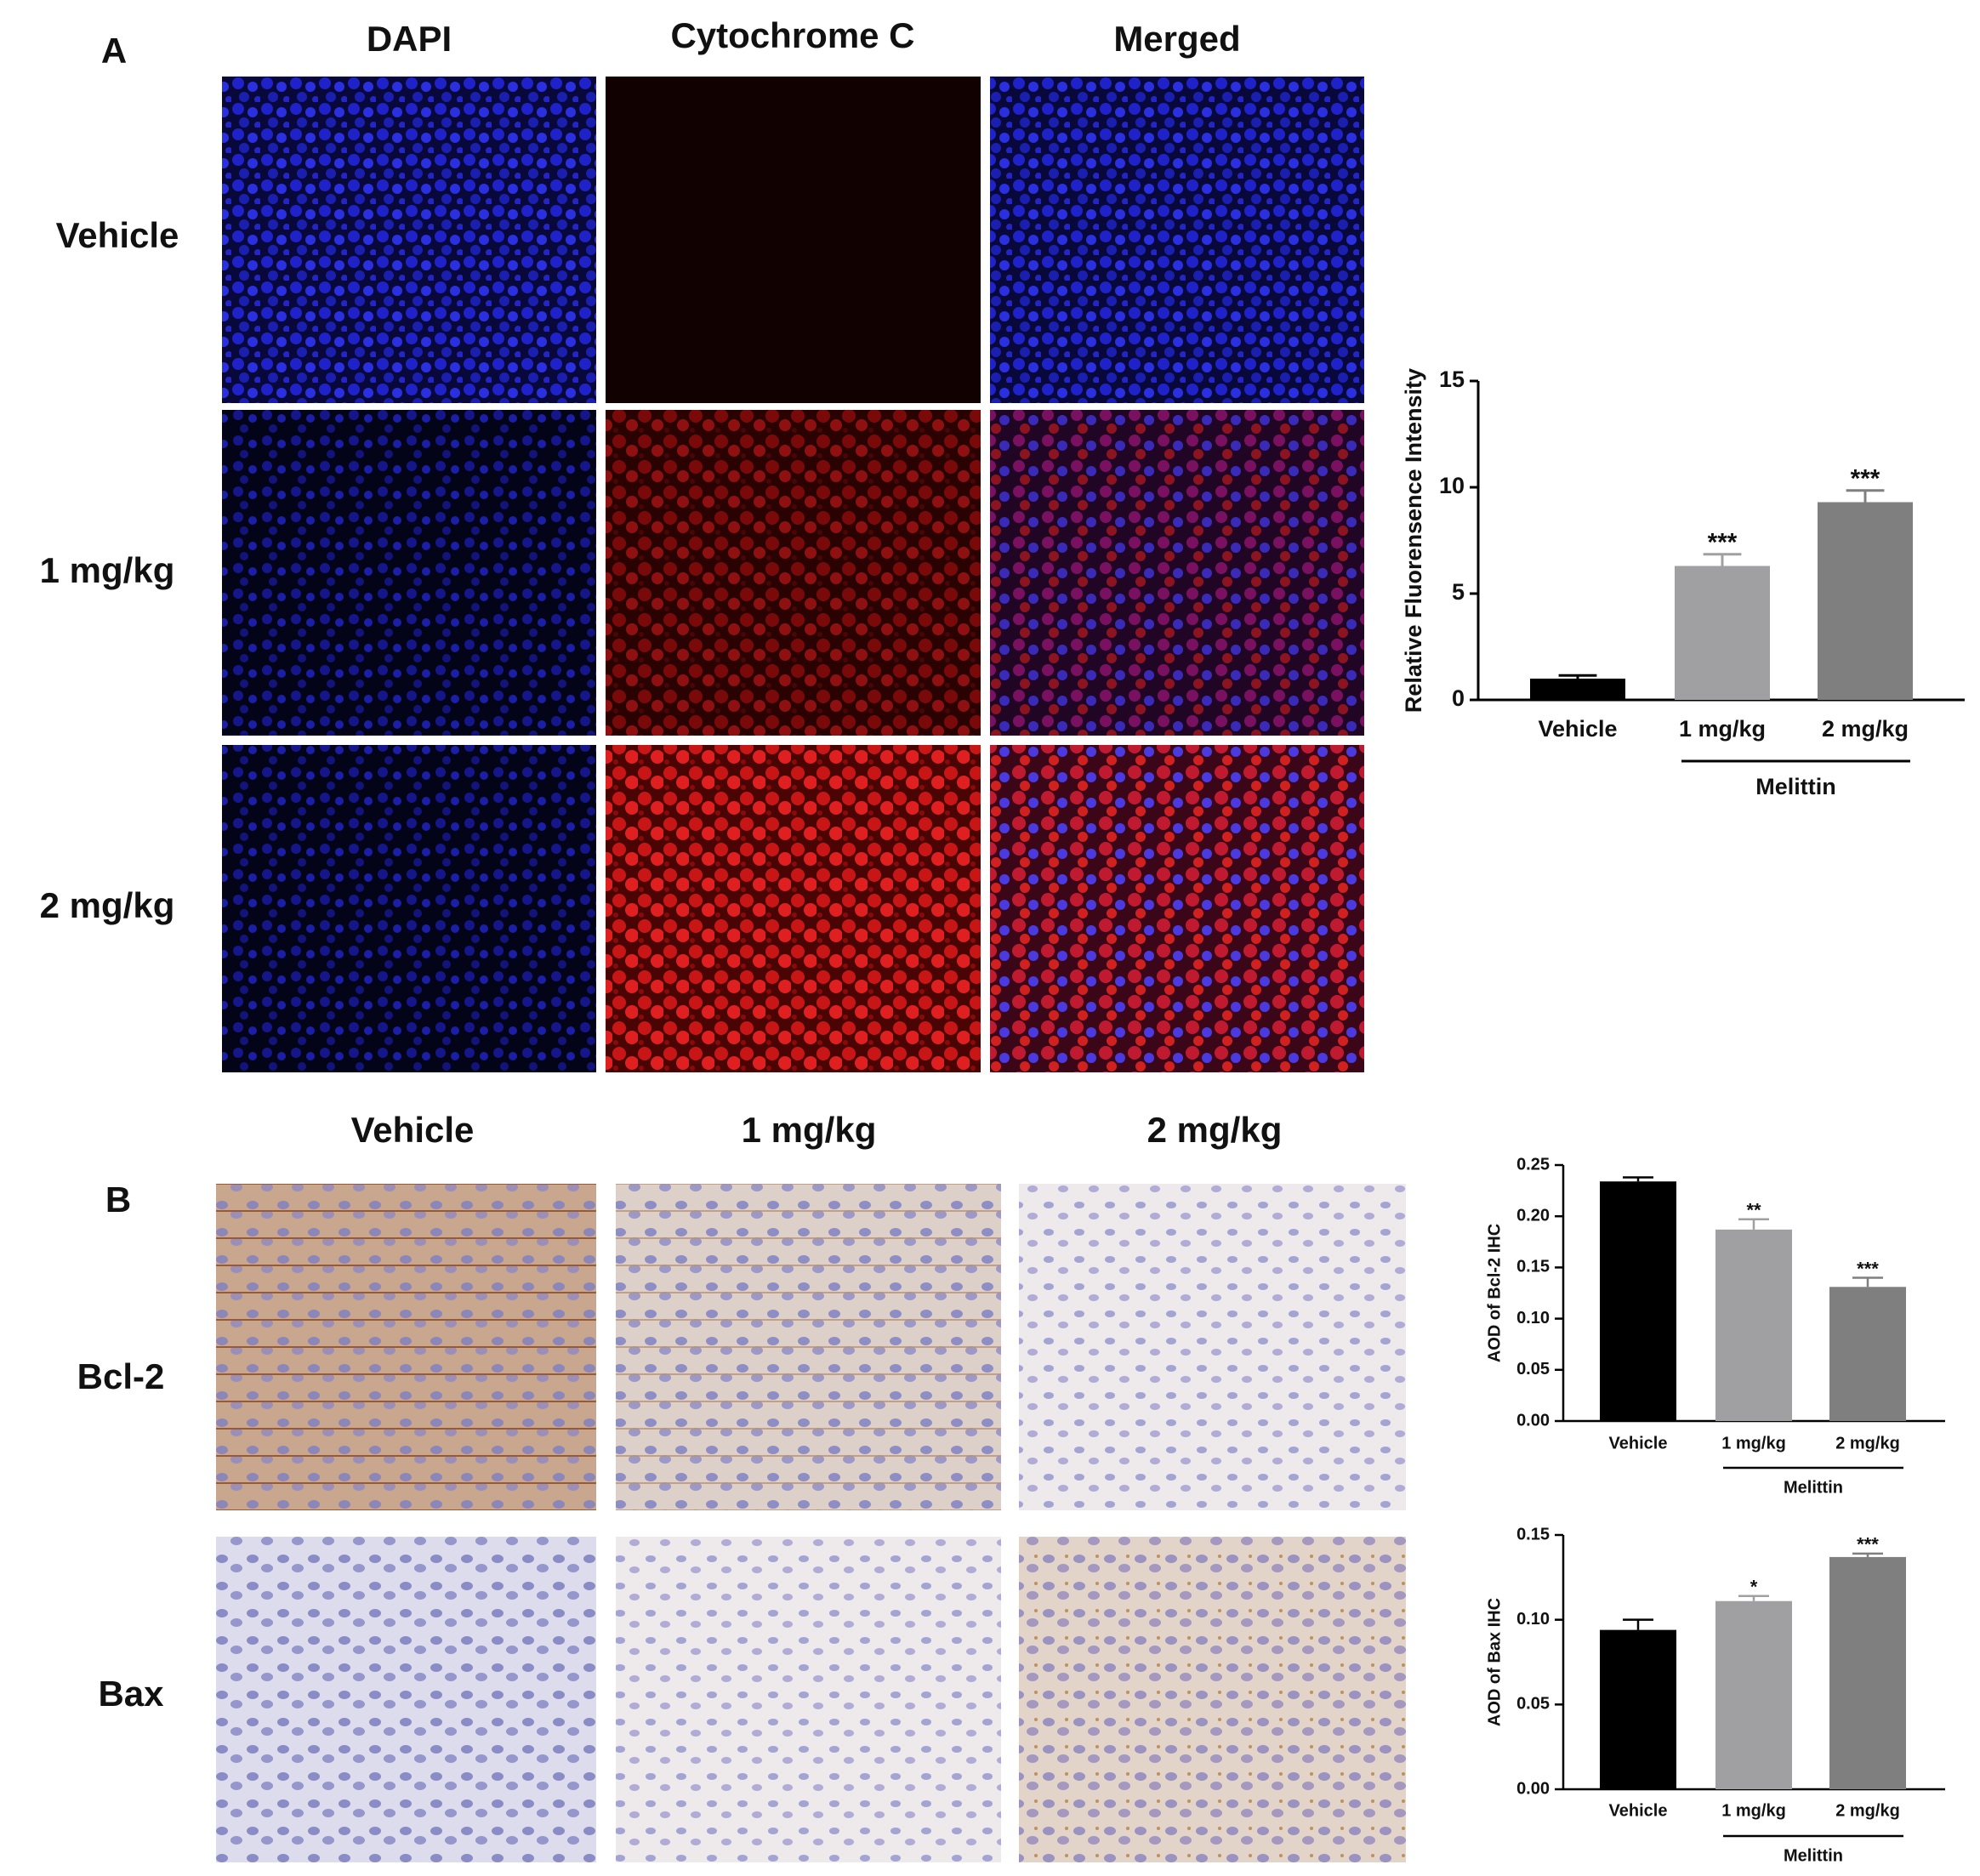 This screenshot has height=1876, width=1980. I want to click on row-label: Vehicle, so click(117, 235).